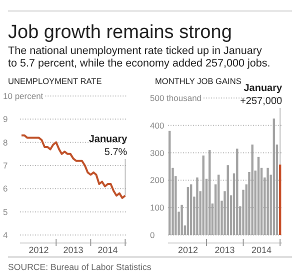 Image resolution: width=300 pixels, height=280 pixels. Describe the element at coordinates (157, 153) in the screenshot. I see `y-tick-label: 300` at that location.